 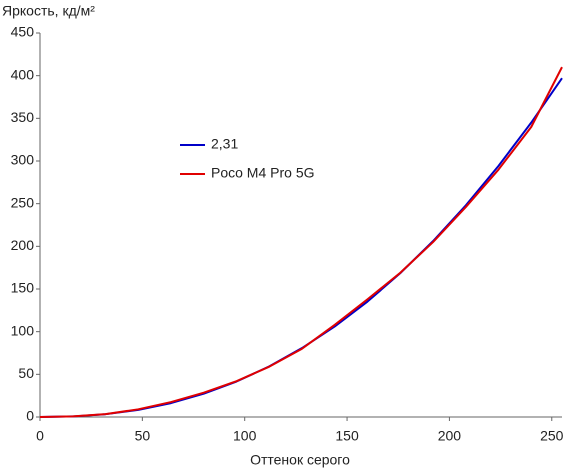 I want to click on y-tick-label: 400, so click(x=23, y=74).